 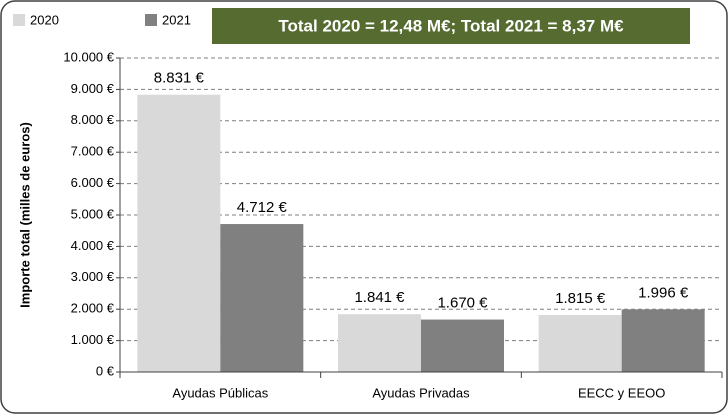 What do you see at coordinates (379, 297) in the screenshot?
I see `value-label: 1.841 €` at bounding box center [379, 297].